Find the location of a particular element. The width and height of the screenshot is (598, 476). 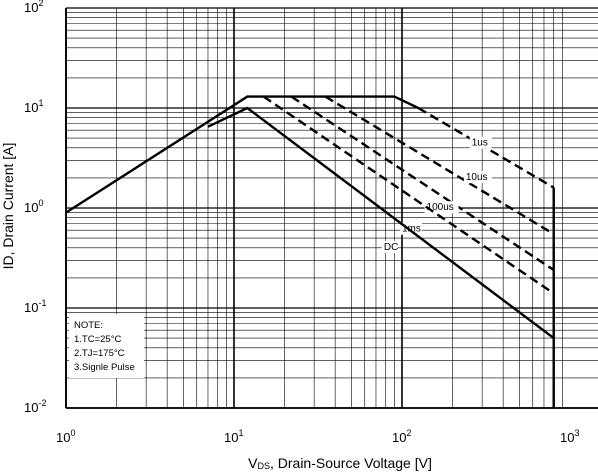

x-tick-label: 10⁰ is located at coordinates (65, 436).